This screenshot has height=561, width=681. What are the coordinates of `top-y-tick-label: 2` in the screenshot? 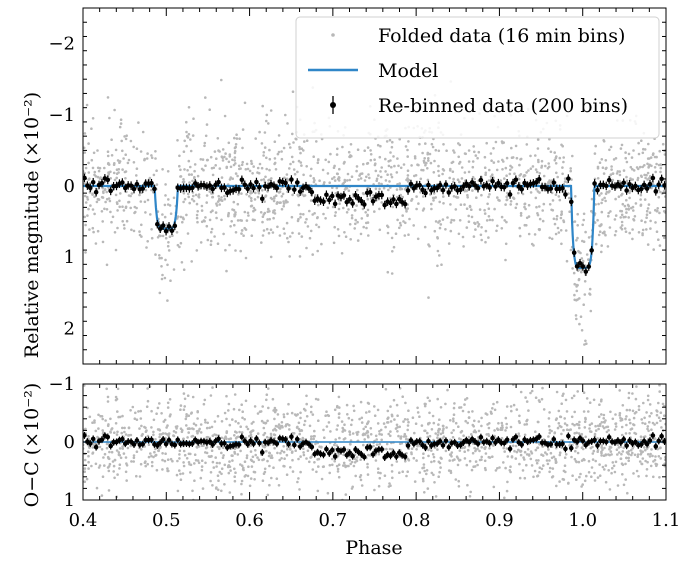 It's located at (69, 328).